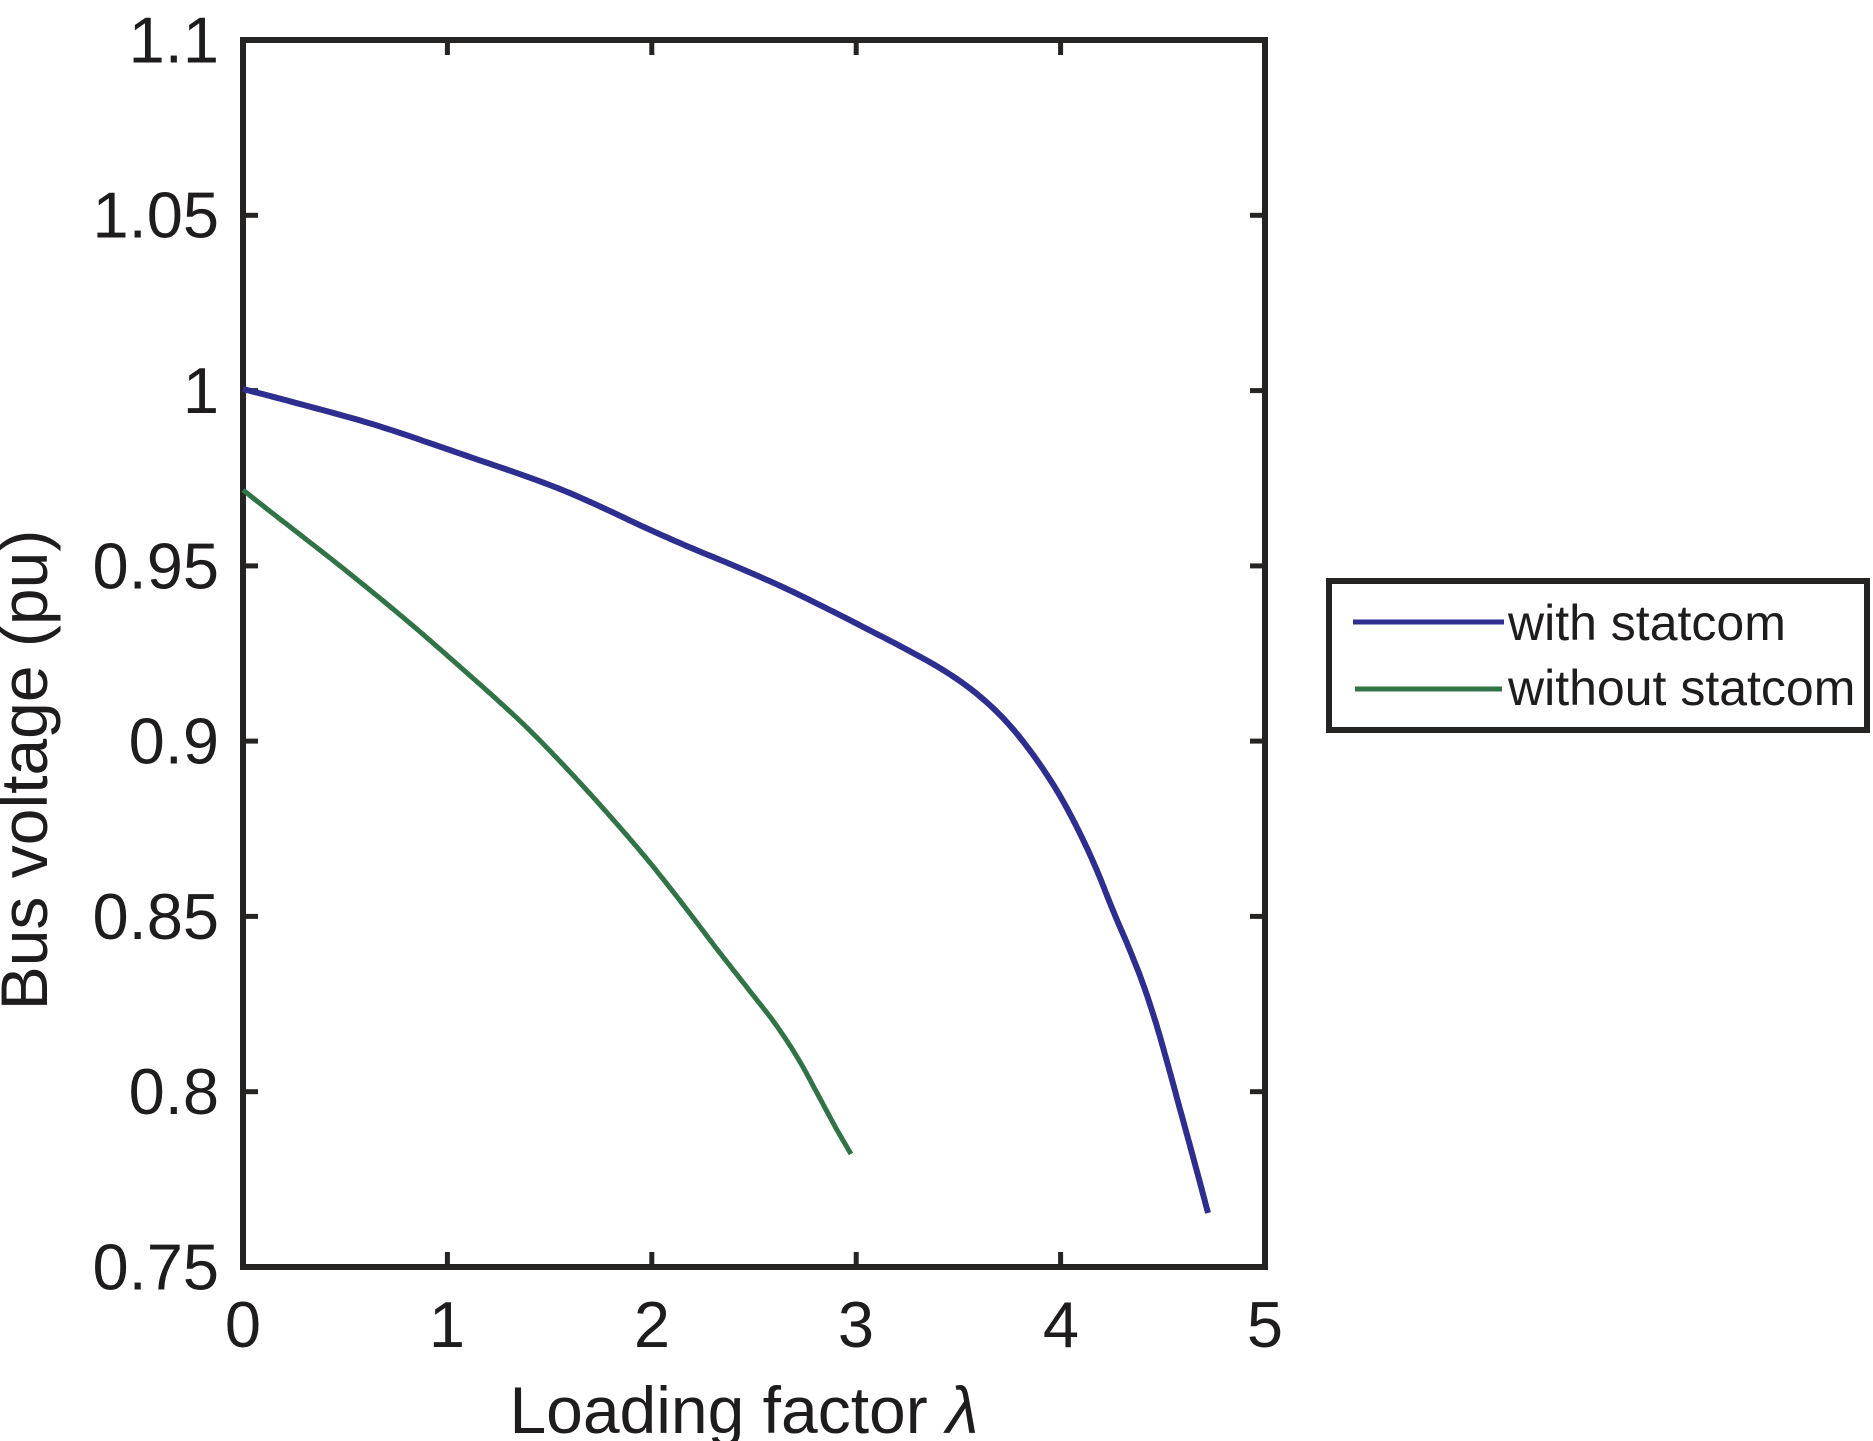 The image size is (1873, 1441). What do you see at coordinates (155, 215) in the screenshot?
I see `svg-text: 1.05` at bounding box center [155, 215].